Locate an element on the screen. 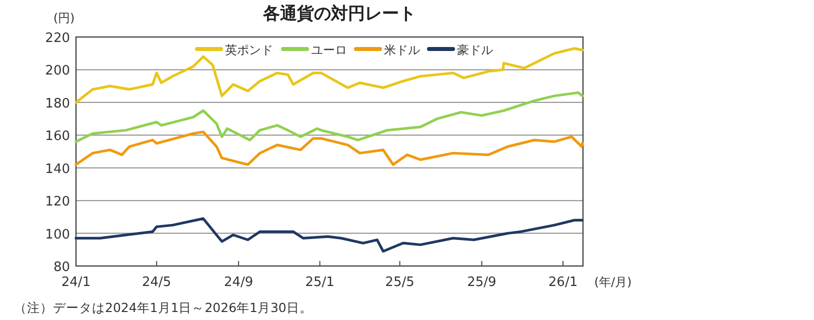  x-tick-label: 24/1 is located at coordinates (76, 282).